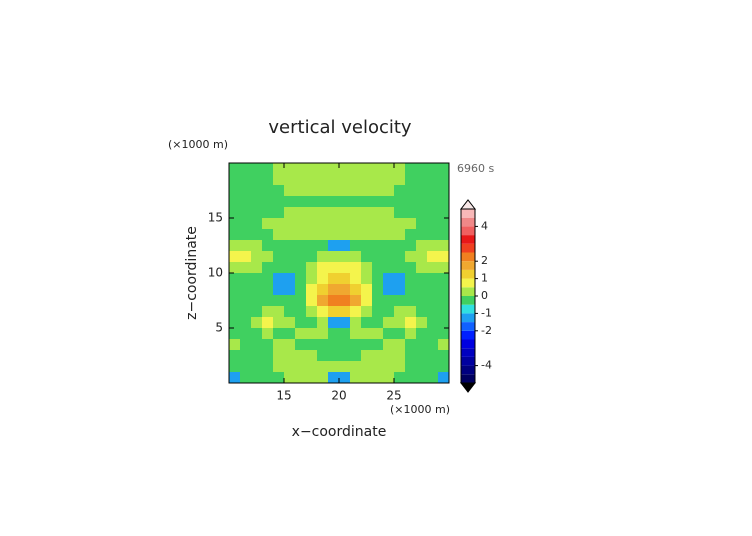 The image size is (752, 536). Describe the element at coordinates (486, 330) in the screenshot. I see `colorbar-tick-label: -2` at that location.